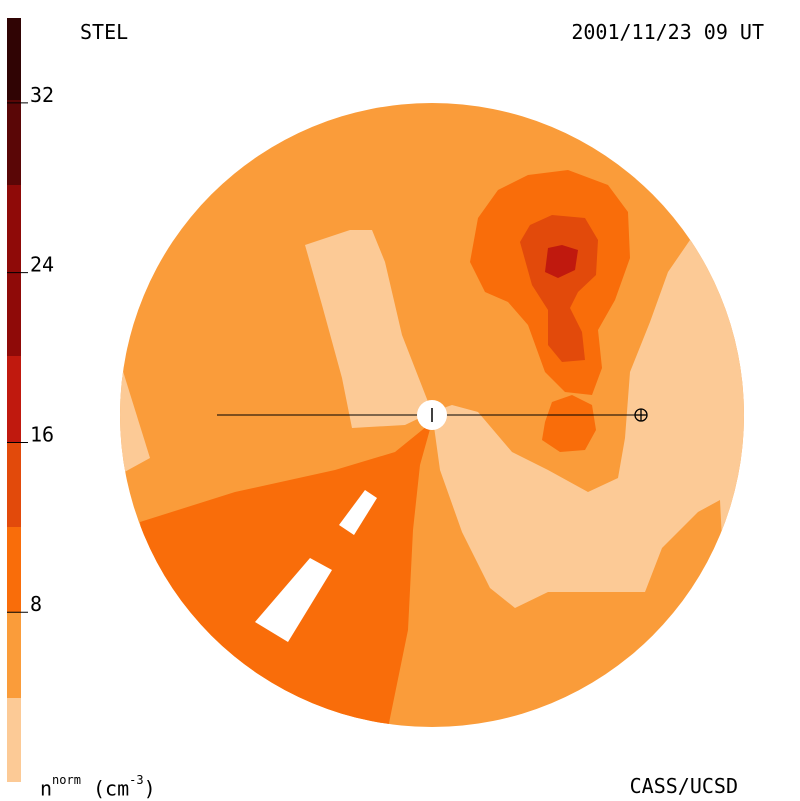  I want to click on units-base: n, so click(46, 788).